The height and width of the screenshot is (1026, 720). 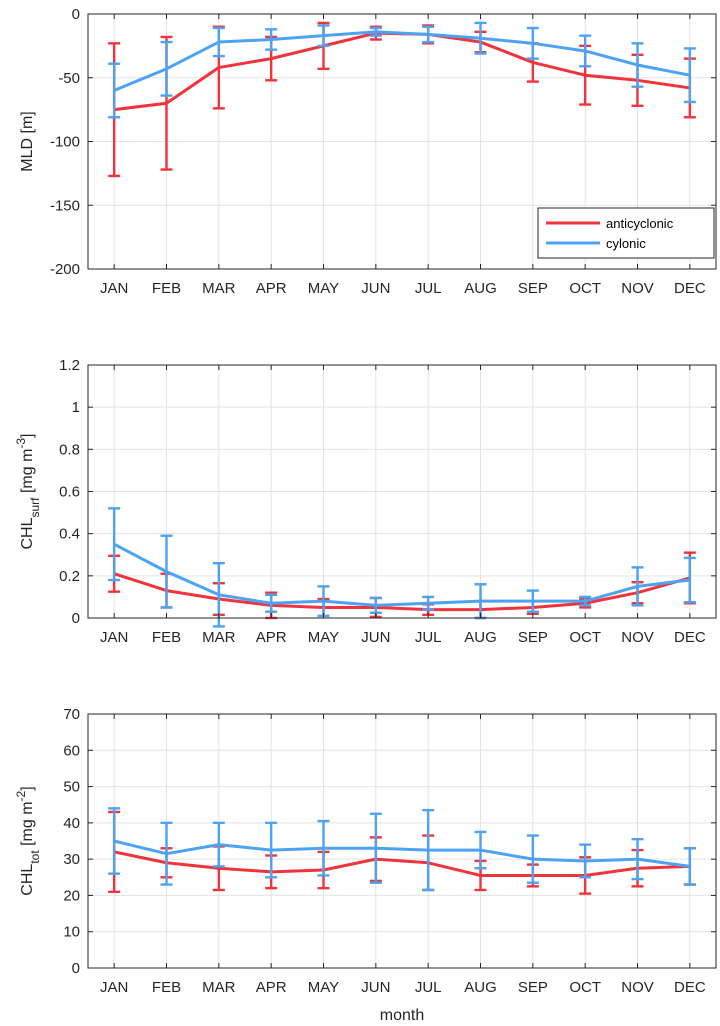 What do you see at coordinates (65, 142) in the screenshot?
I see `y-tick-label: -100` at bounding box center [65, 142].